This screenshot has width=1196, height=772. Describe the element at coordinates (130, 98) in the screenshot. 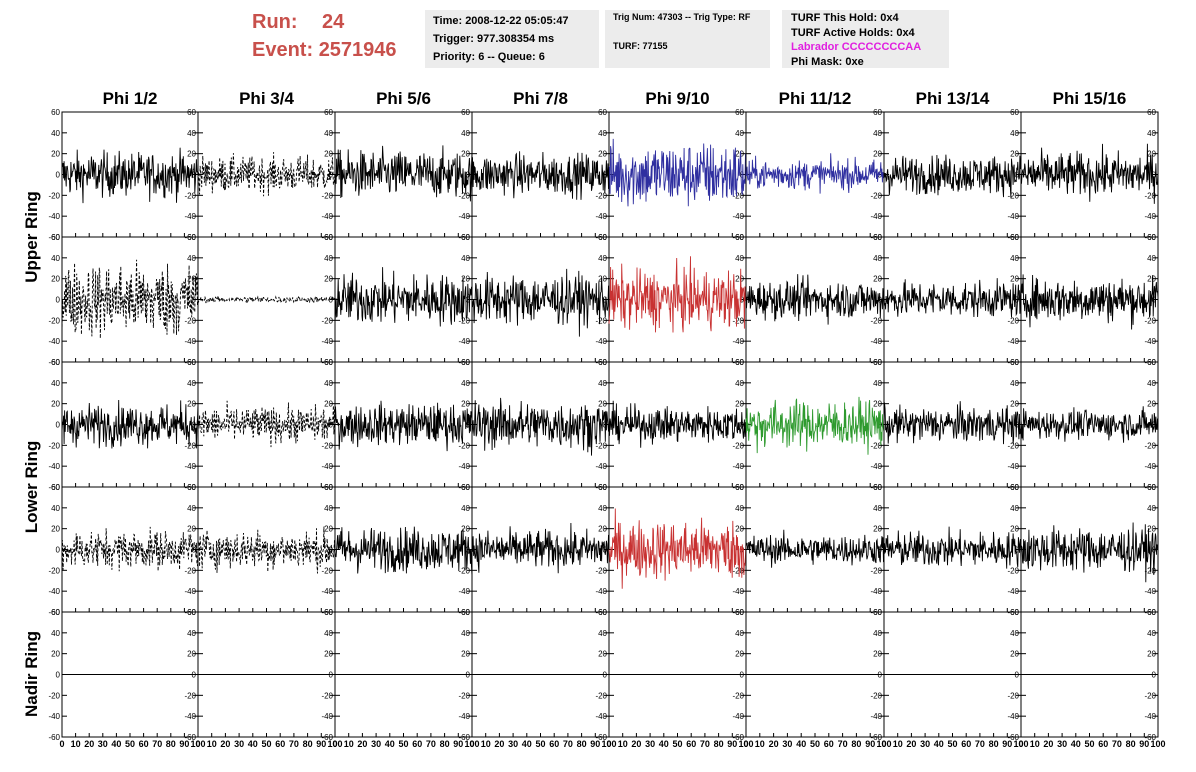

I see `column-title: Phi 1/2` at that location.